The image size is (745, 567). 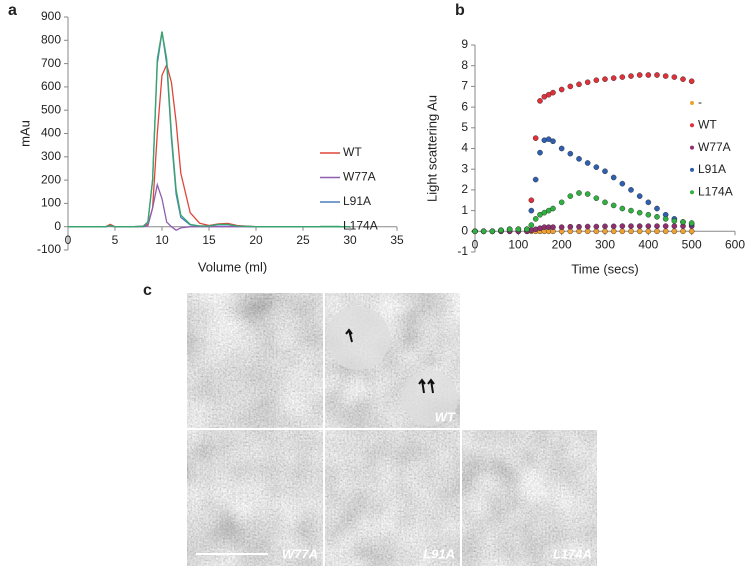 I want to click on micrograph-blank, so click(x=255, y=360).